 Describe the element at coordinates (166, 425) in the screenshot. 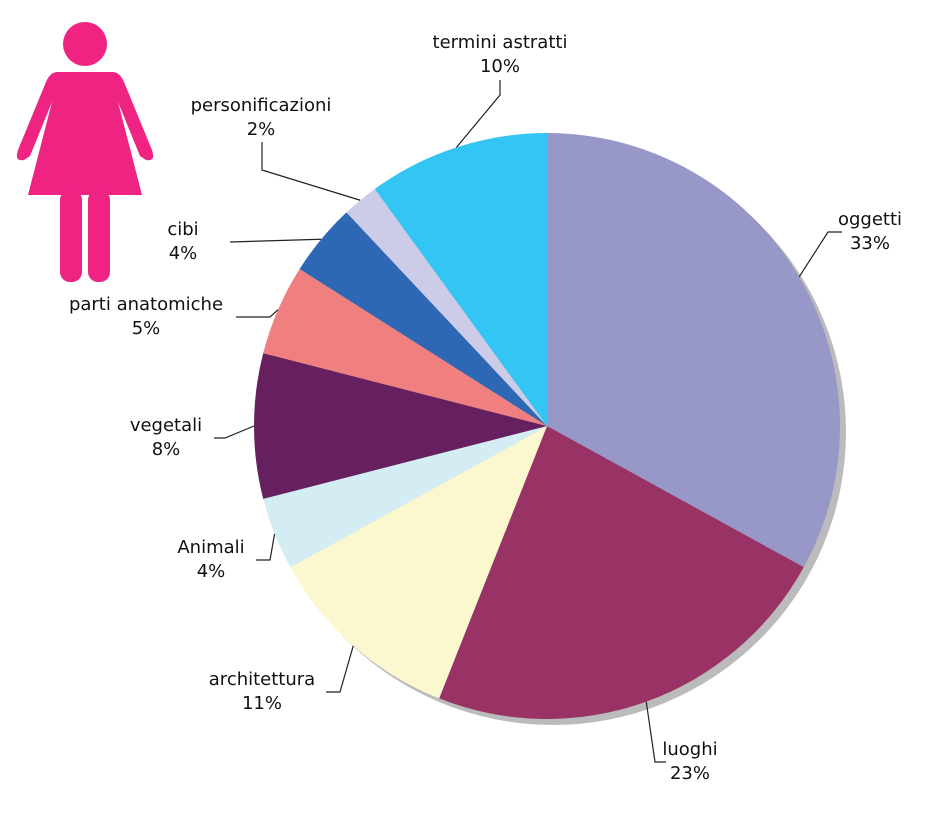

I see `slice-label: vegetali` at that location.